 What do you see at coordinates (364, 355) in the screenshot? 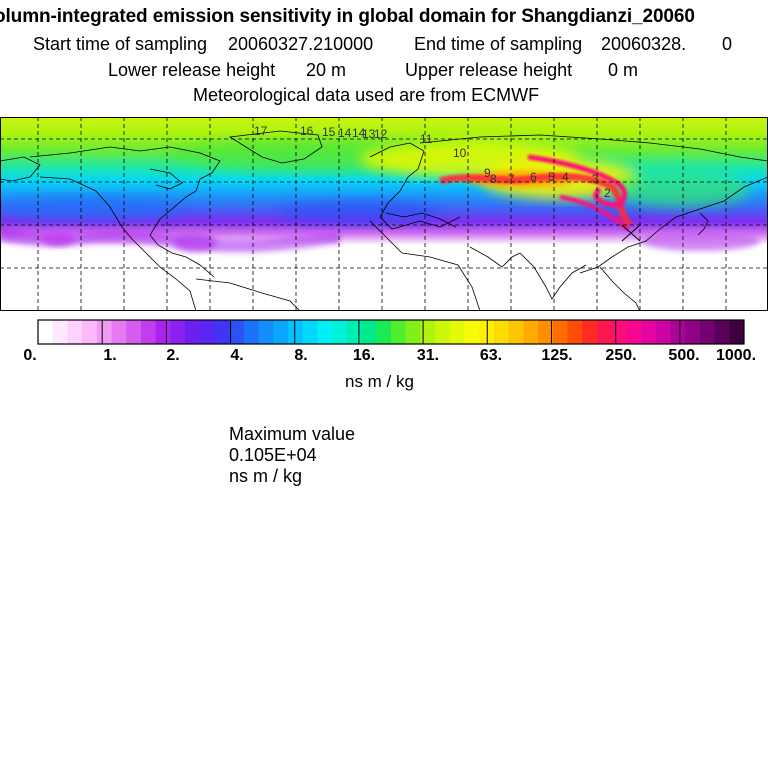
I see `colorbar-tick: 16.` at bounding box center [364, 355].